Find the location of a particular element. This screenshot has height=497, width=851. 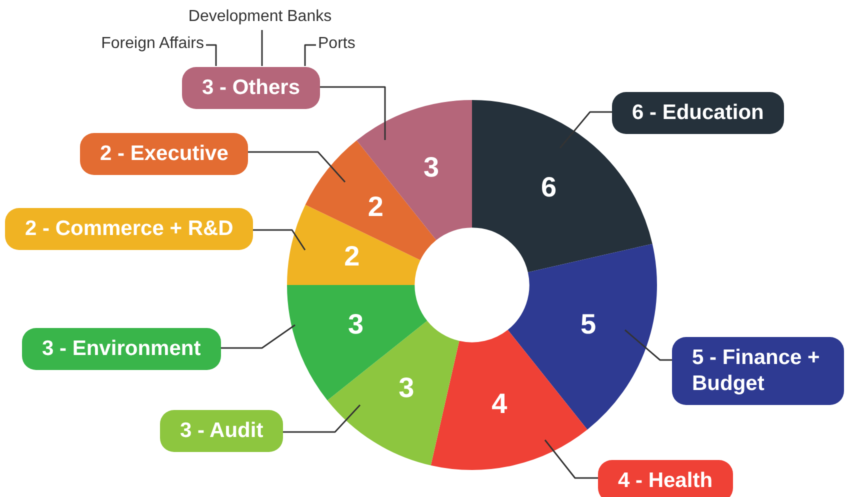

slice-label: 3 - Environment is located at coordinates (121, 349).